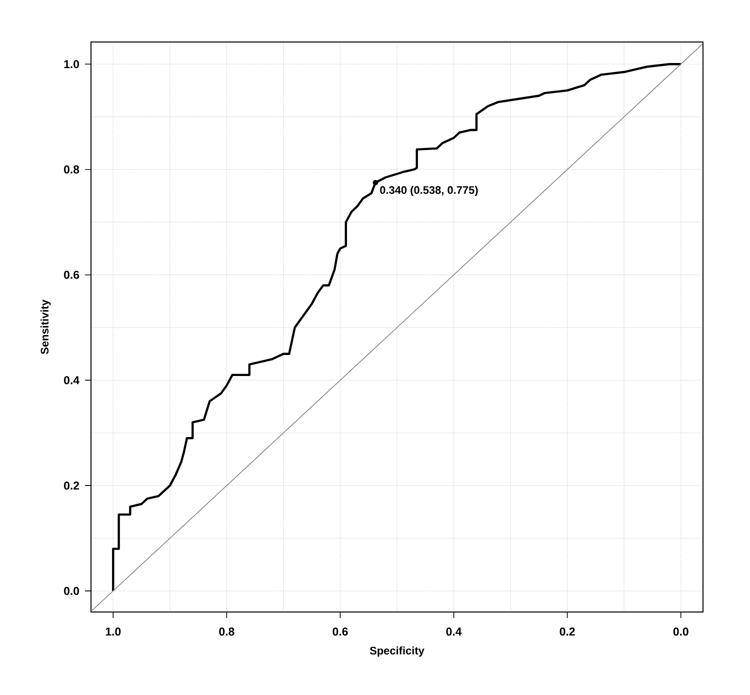 The image size is (750, 695). Describe the element at coordinates (72, 274) in the screenshot. I see `y-tick-label: 0.6` at that location.